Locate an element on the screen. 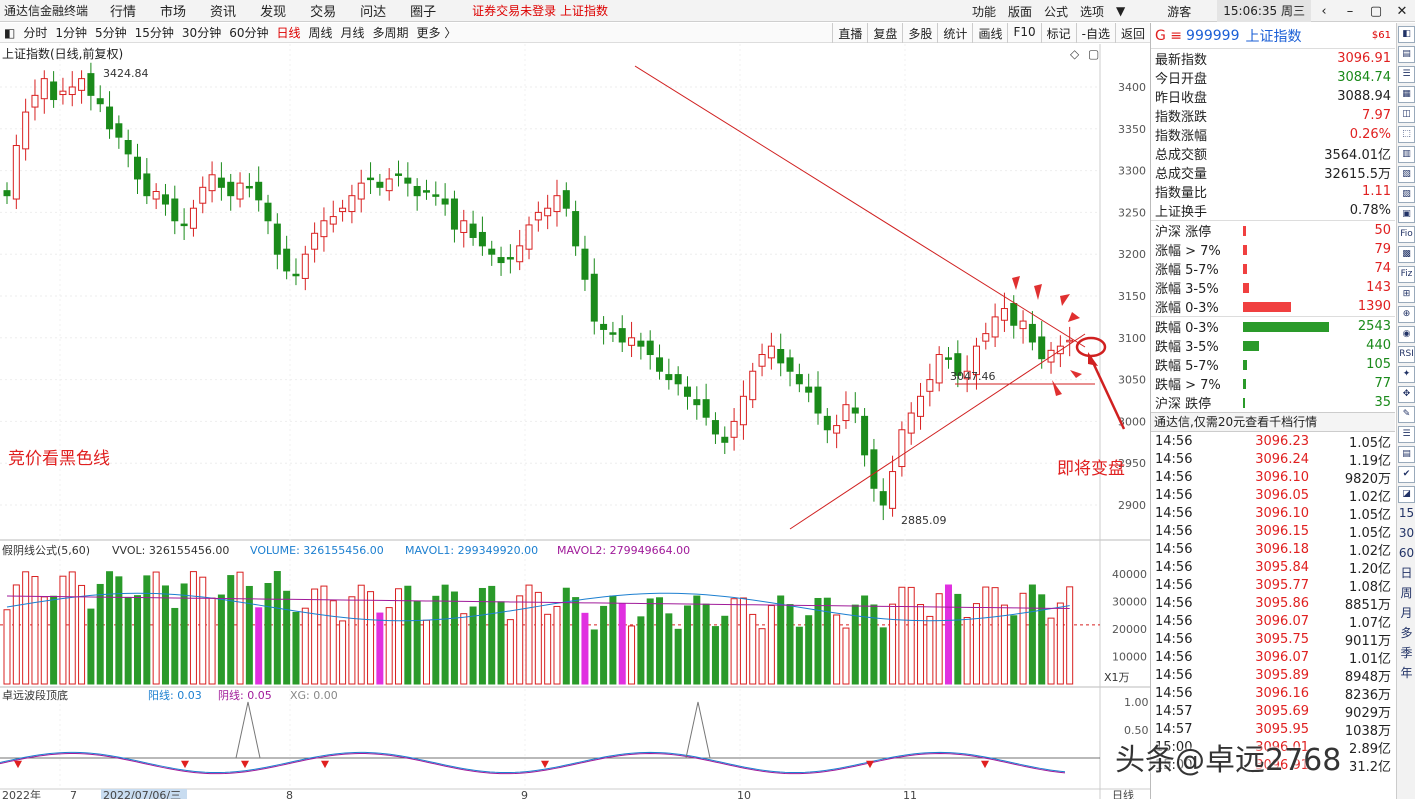 Image resolution: width=1415 pixels, height=799 pixels. period-tab: 1分钟 is located at coordinates (71, 33).